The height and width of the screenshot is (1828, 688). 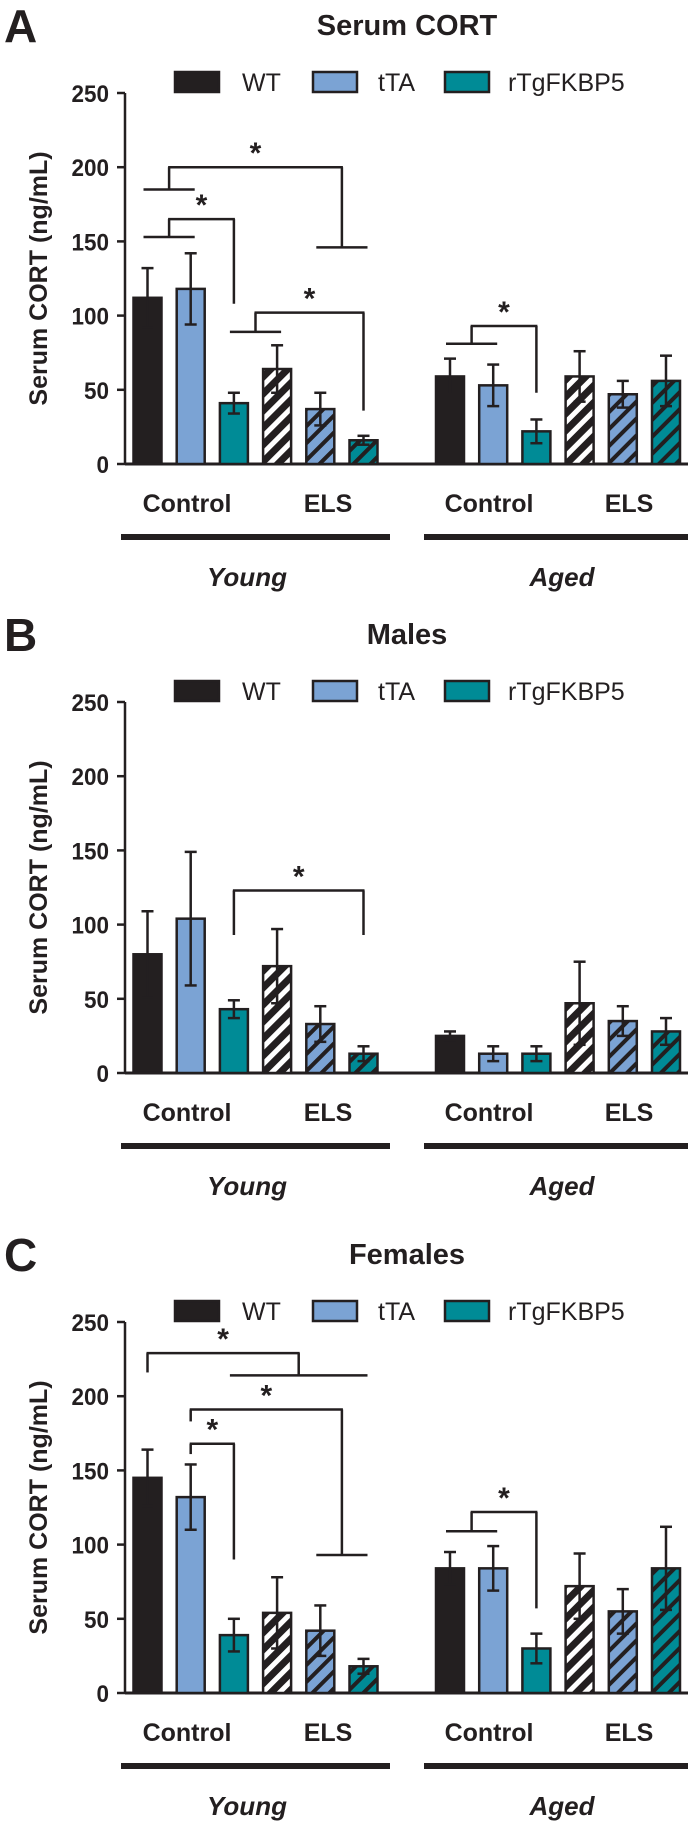 I want to click on panel-label: C, so click(x=20, y=1255).